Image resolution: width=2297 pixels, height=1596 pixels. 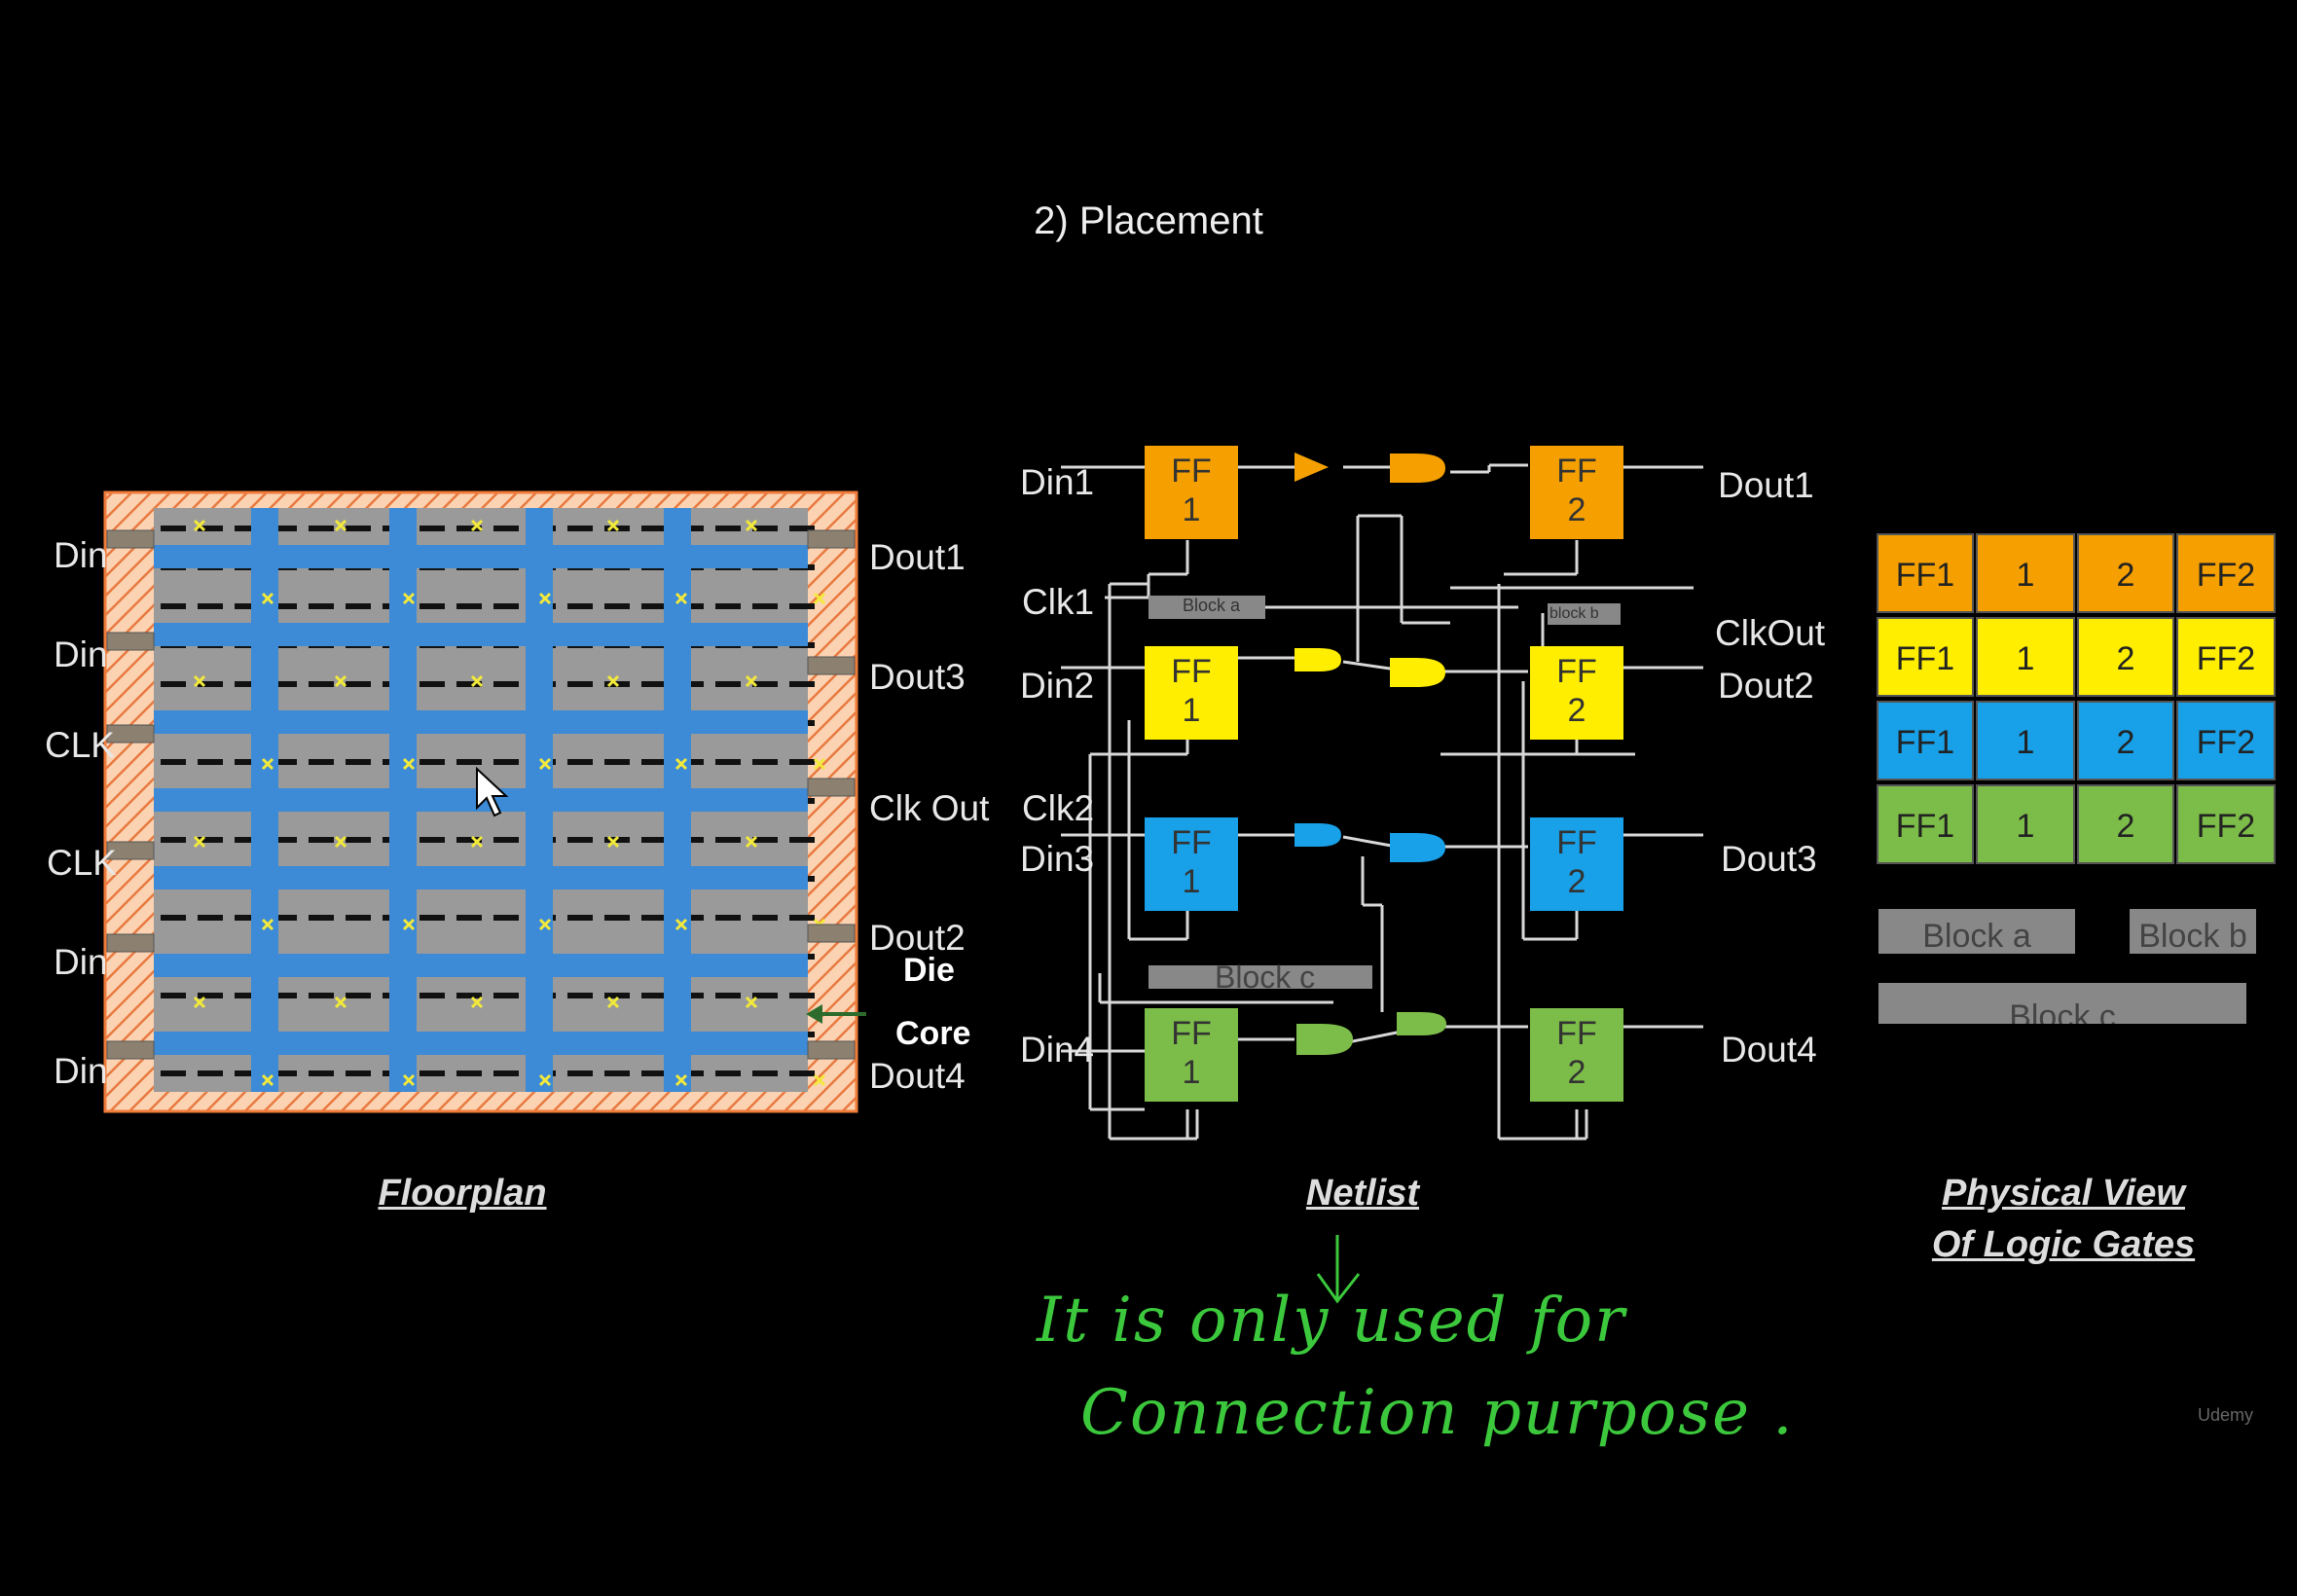 What do you see at coordinates (2063, 1193) in the screenshot?
I see `physical-view-caption-line1: Physical View` at bounding box center [2063, 1193].